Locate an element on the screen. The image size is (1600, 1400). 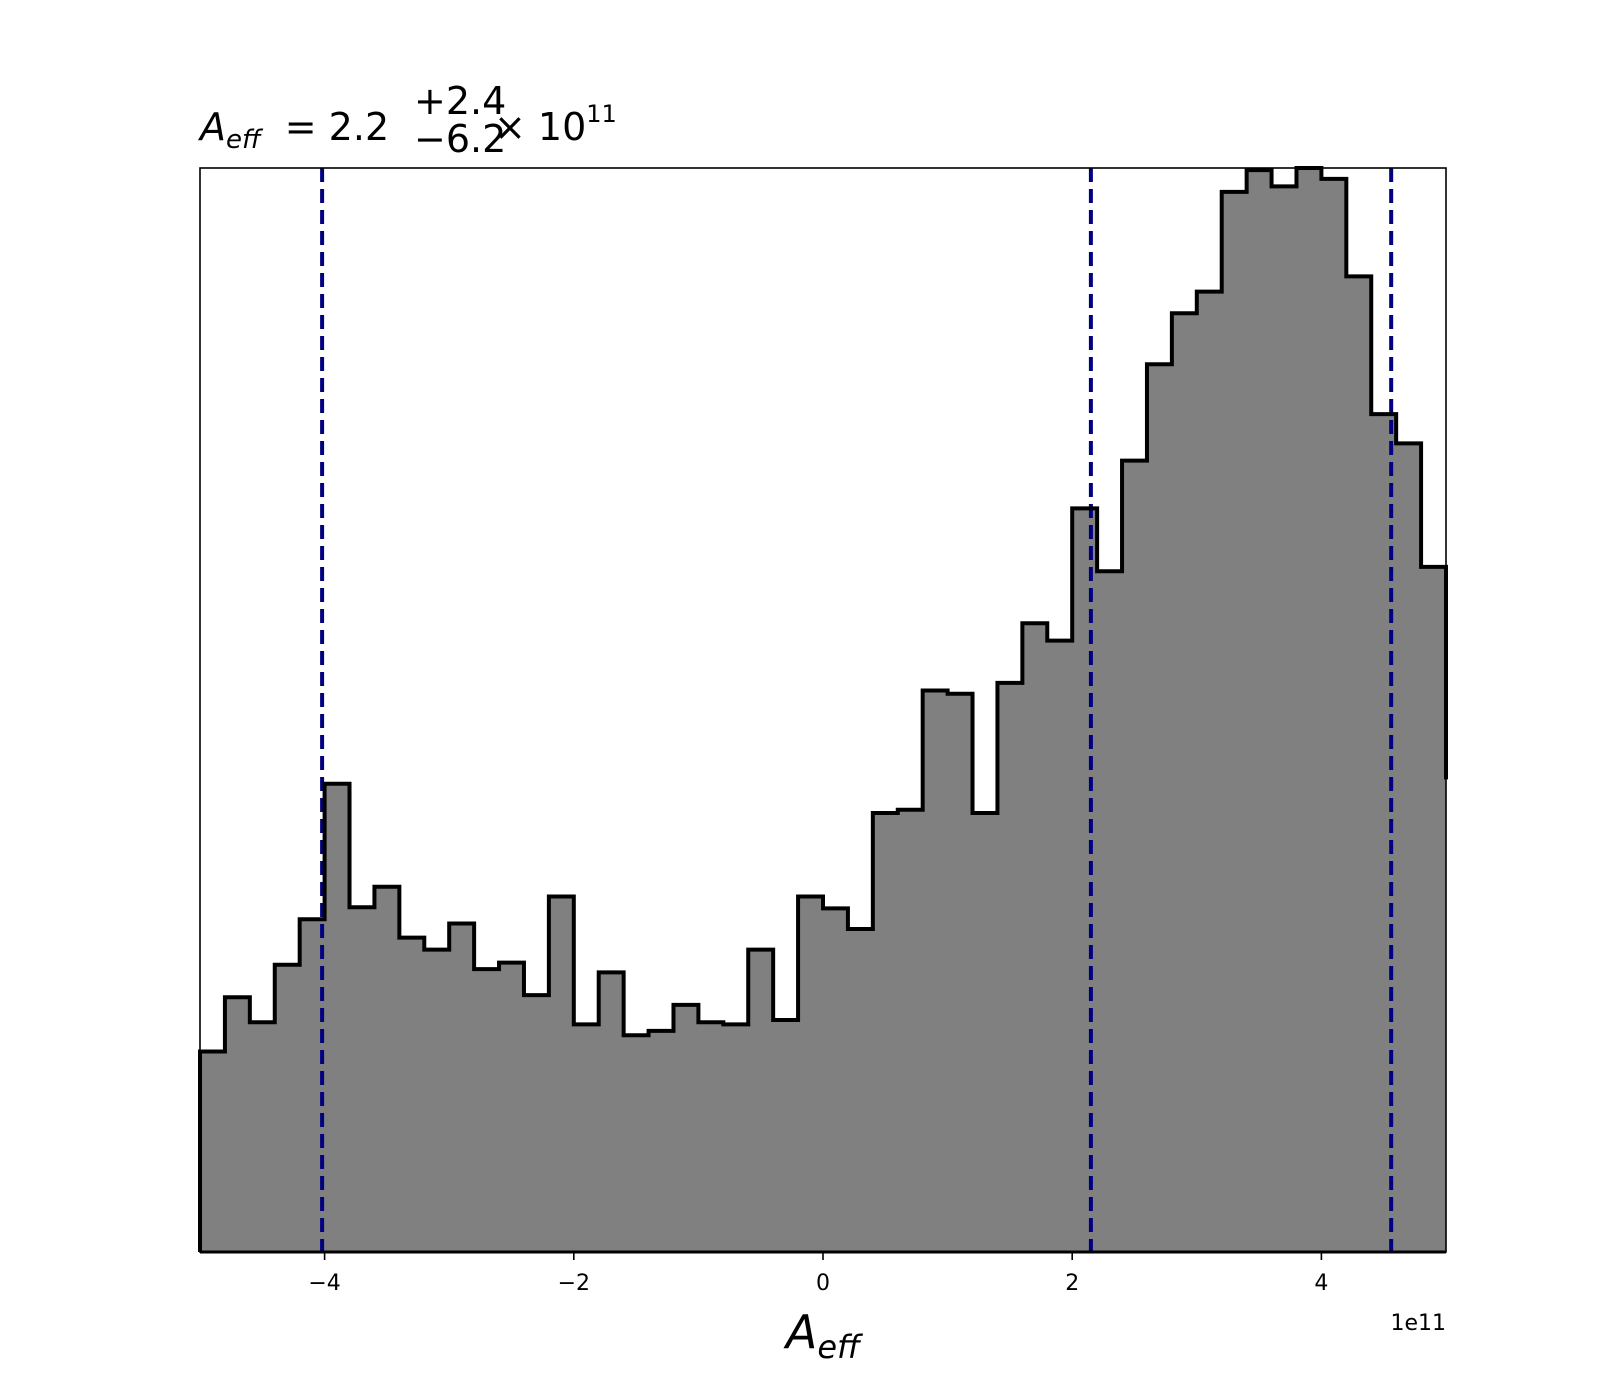
x-tick-label: −4 is located at coordinates (324, 1283).